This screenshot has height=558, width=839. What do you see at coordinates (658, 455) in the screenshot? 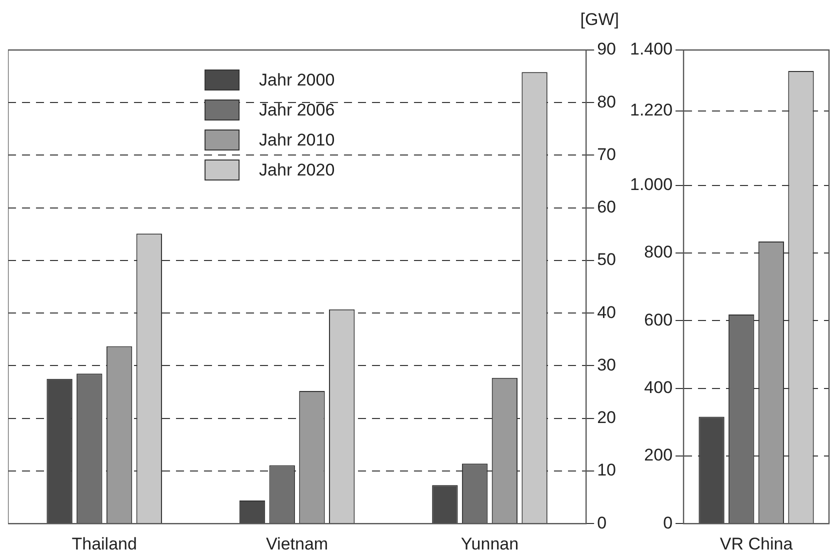
I see `y-tick-label: 200` at bounding box center [658, 455].